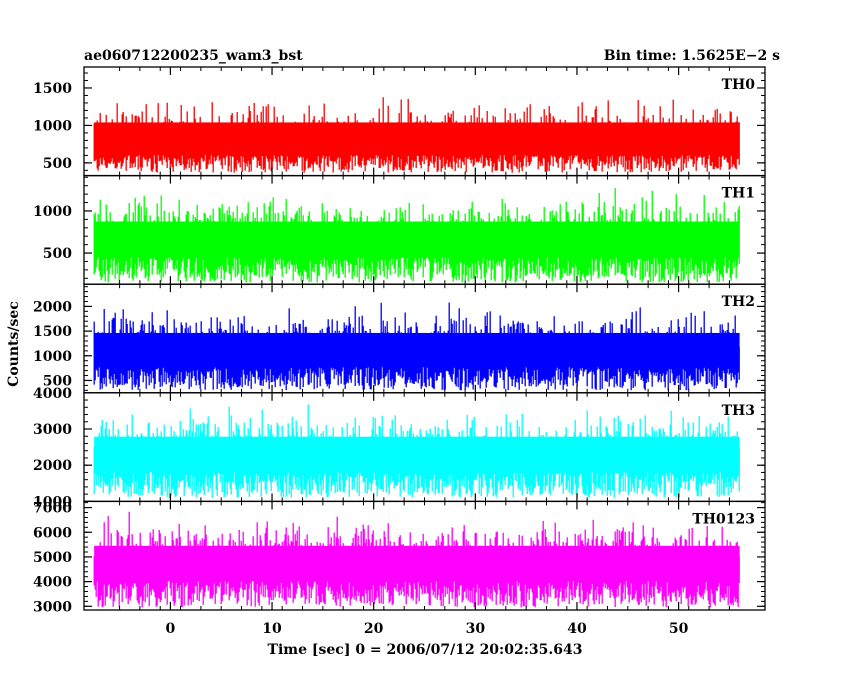 This screenshot has height=680, width=850. What do you see at coordinates (417, 137) in the screenshot?
I see `series-core-th0` at bounding box center [417, 137].